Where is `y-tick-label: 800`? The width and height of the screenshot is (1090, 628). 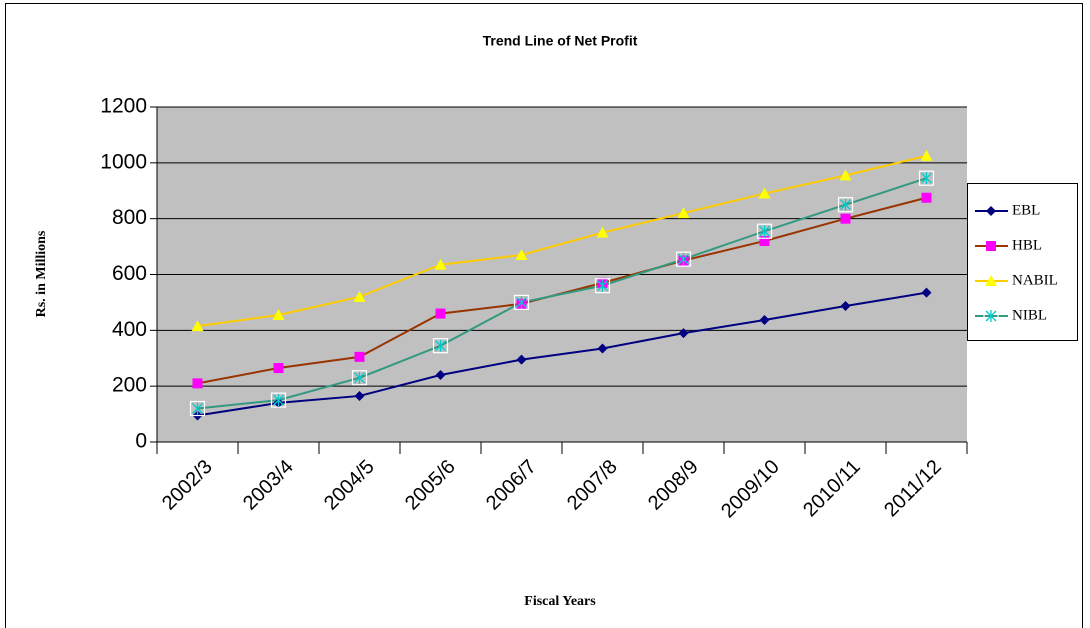 y-tick-label: 800 is located at coordinates (129, 217).